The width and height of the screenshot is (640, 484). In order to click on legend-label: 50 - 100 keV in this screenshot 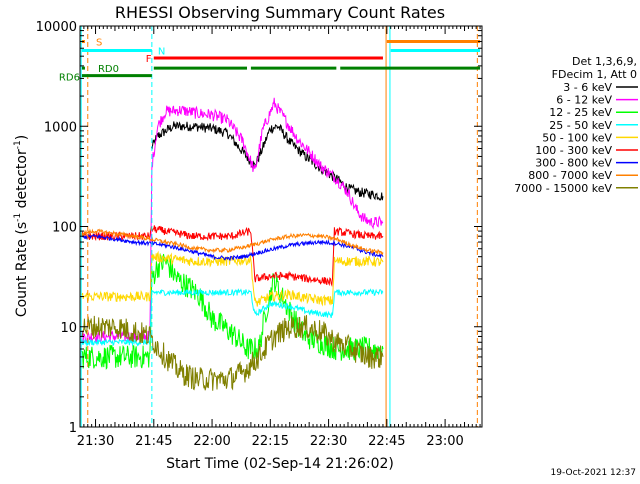, I will do `click(577, 137)`.